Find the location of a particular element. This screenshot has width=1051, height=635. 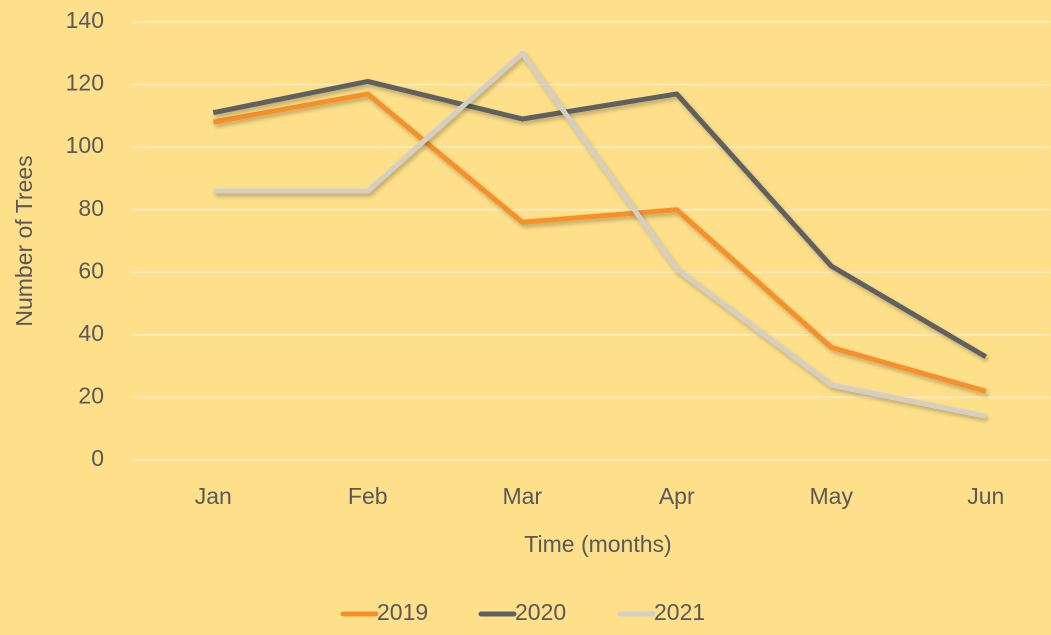

x-tick-label: Mar is located at coordinates (522, 496).